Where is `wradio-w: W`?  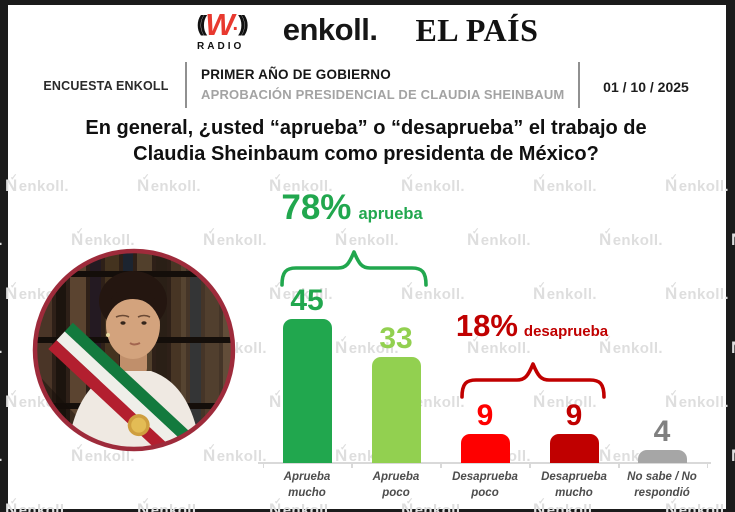
wradio-w: W is located at coordinates (220, 24).